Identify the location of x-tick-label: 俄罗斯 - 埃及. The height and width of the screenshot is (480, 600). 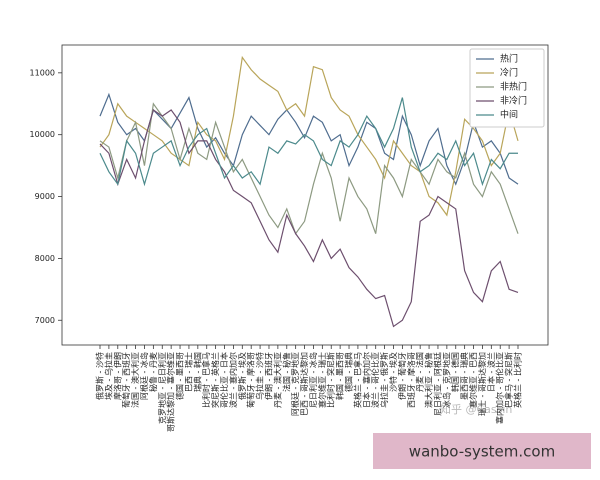
(242, 376).